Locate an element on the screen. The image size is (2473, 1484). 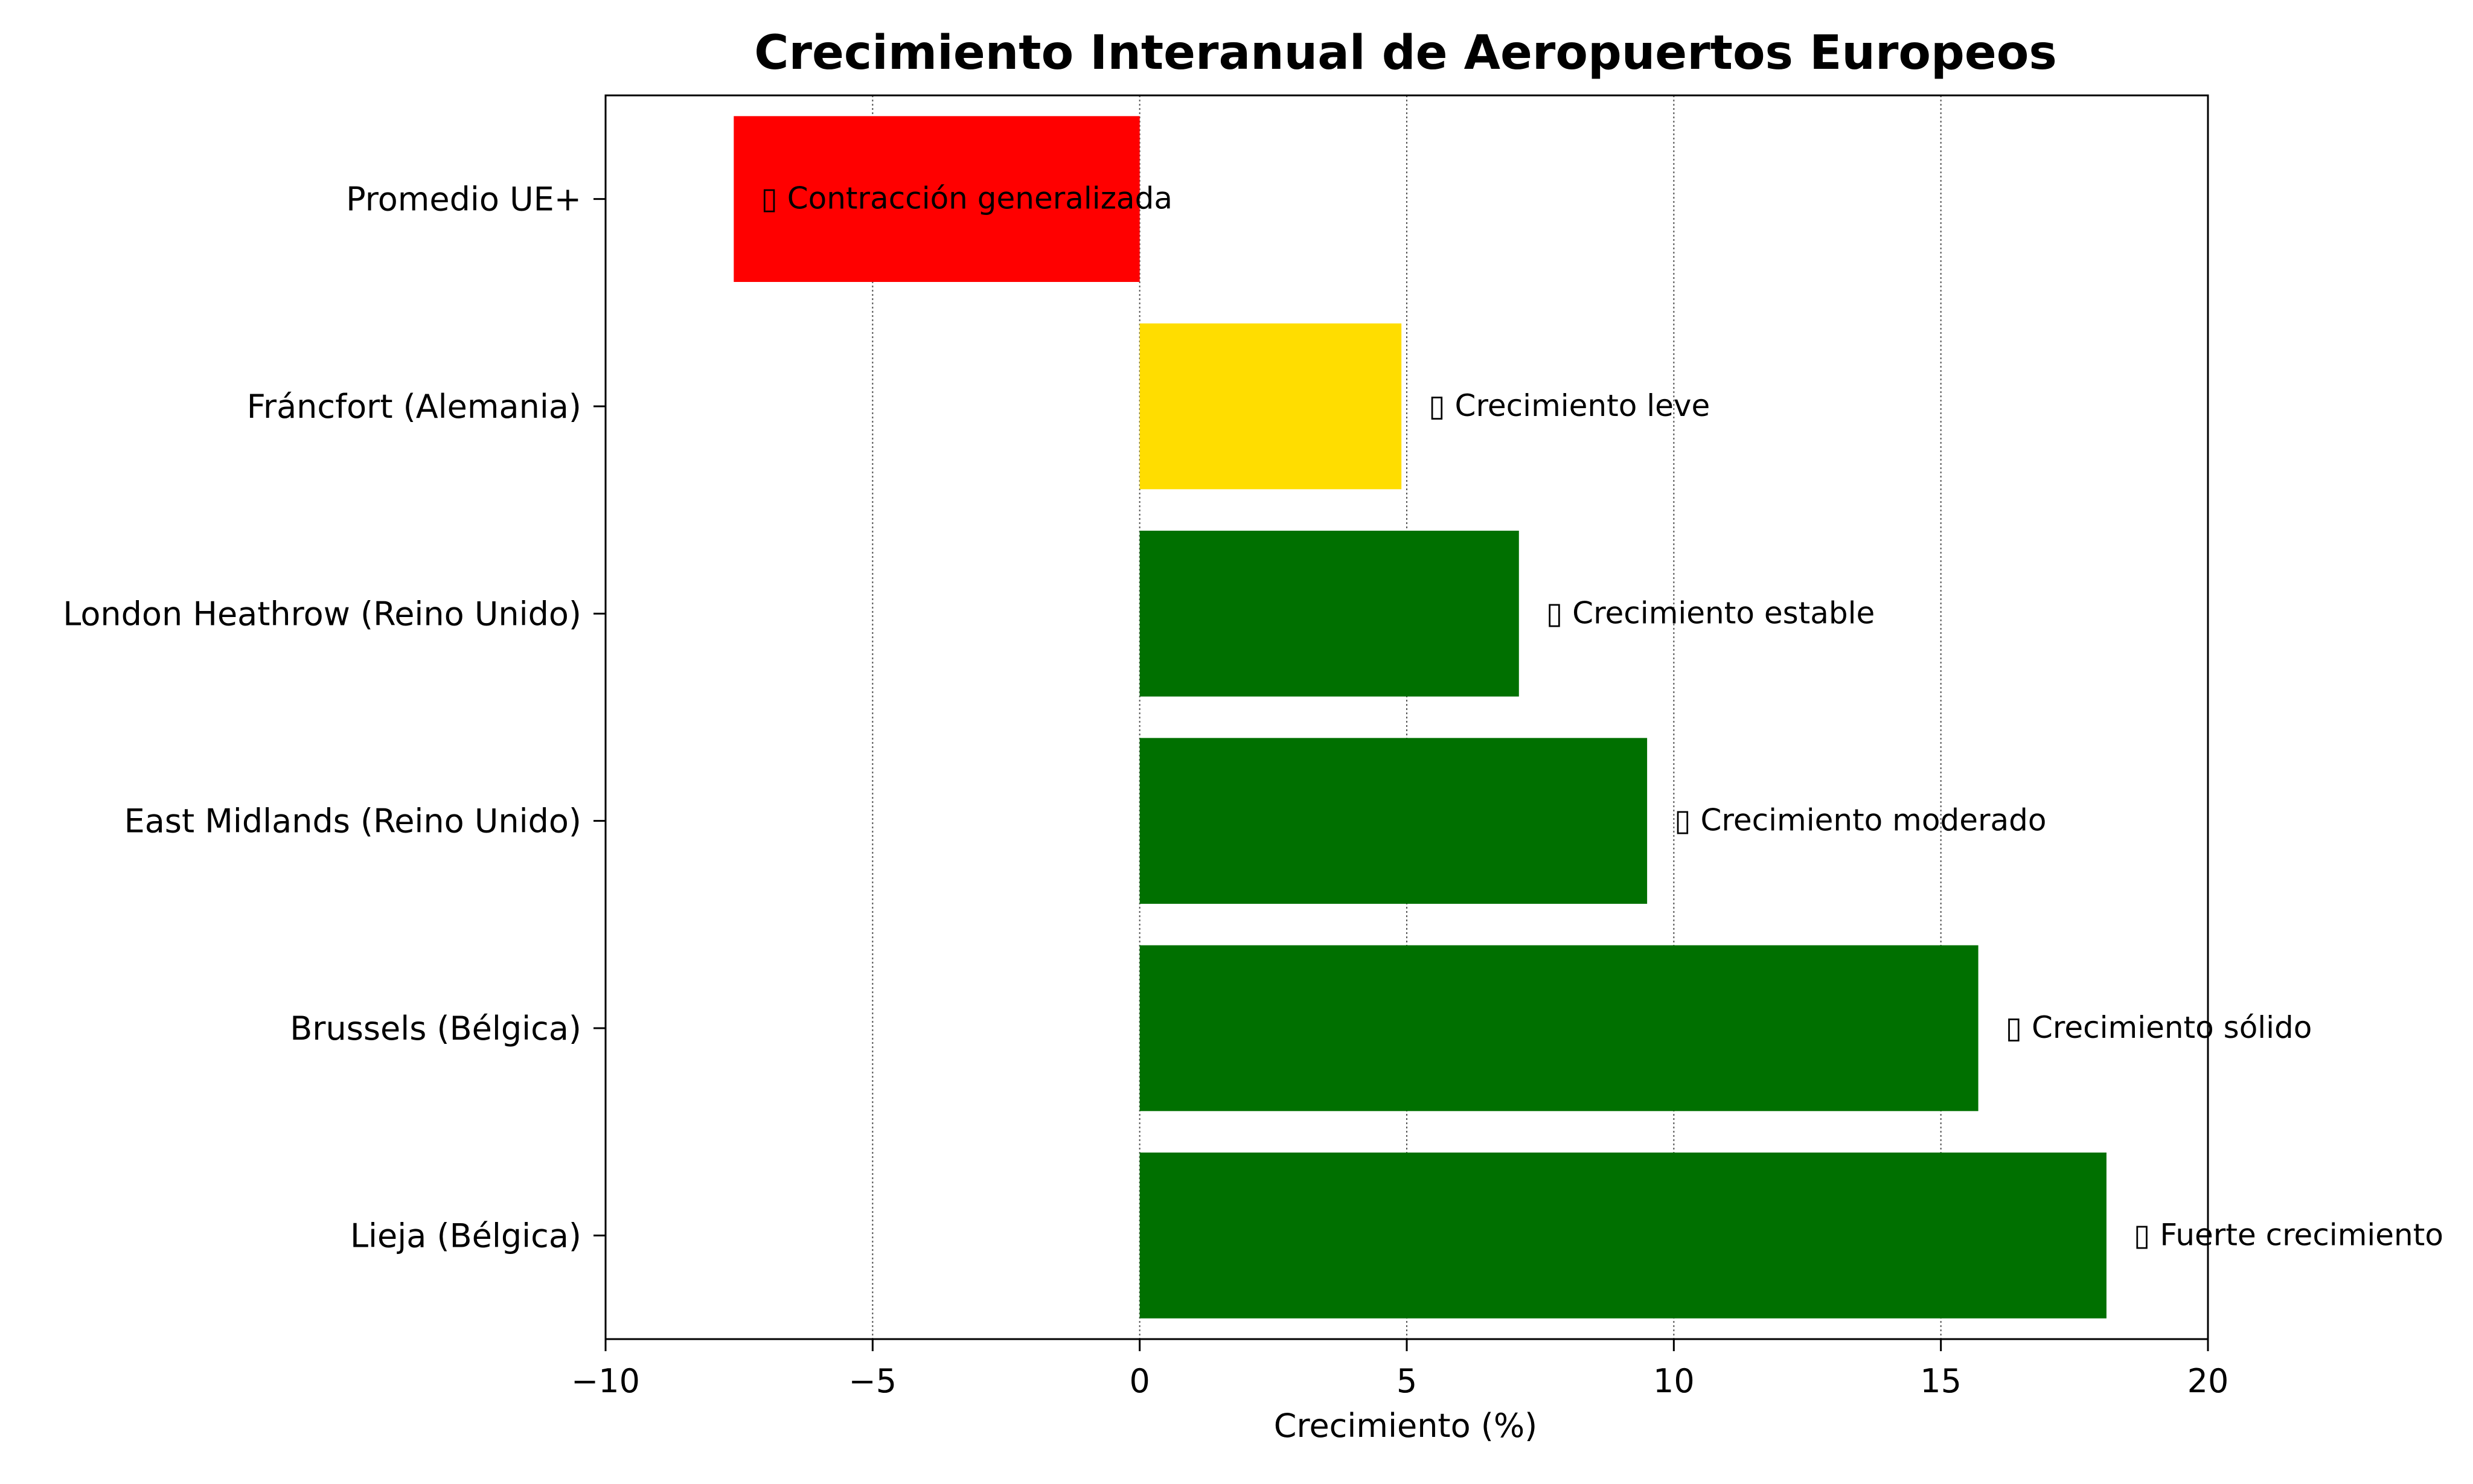
x-tick-label: −10 is located at coordinates (605, 1381).